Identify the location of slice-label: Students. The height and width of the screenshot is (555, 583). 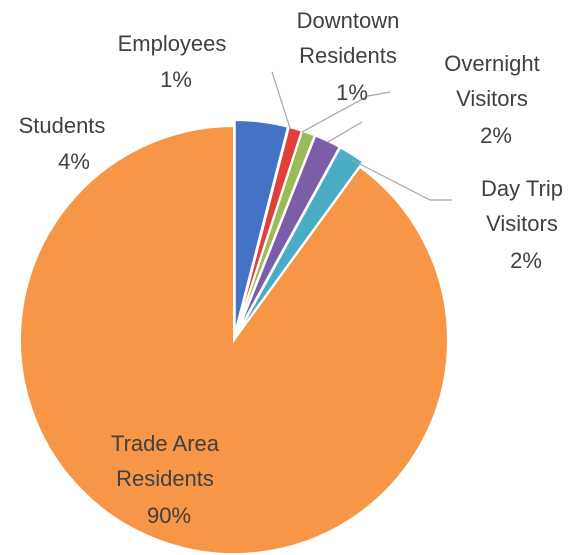
(62, 125).